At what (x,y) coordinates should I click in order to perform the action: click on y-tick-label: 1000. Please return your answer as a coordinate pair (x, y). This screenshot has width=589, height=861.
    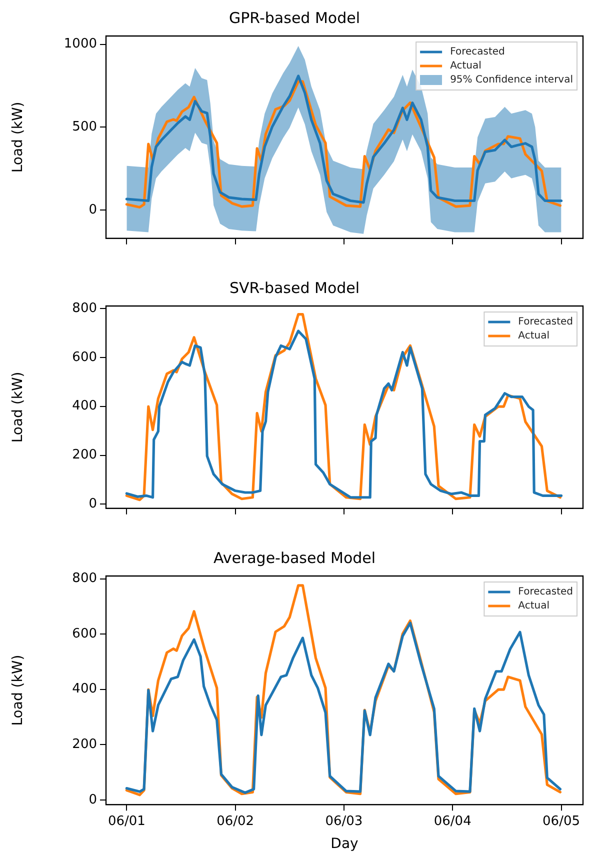
    Looking at the image, I should click on (80, 44).